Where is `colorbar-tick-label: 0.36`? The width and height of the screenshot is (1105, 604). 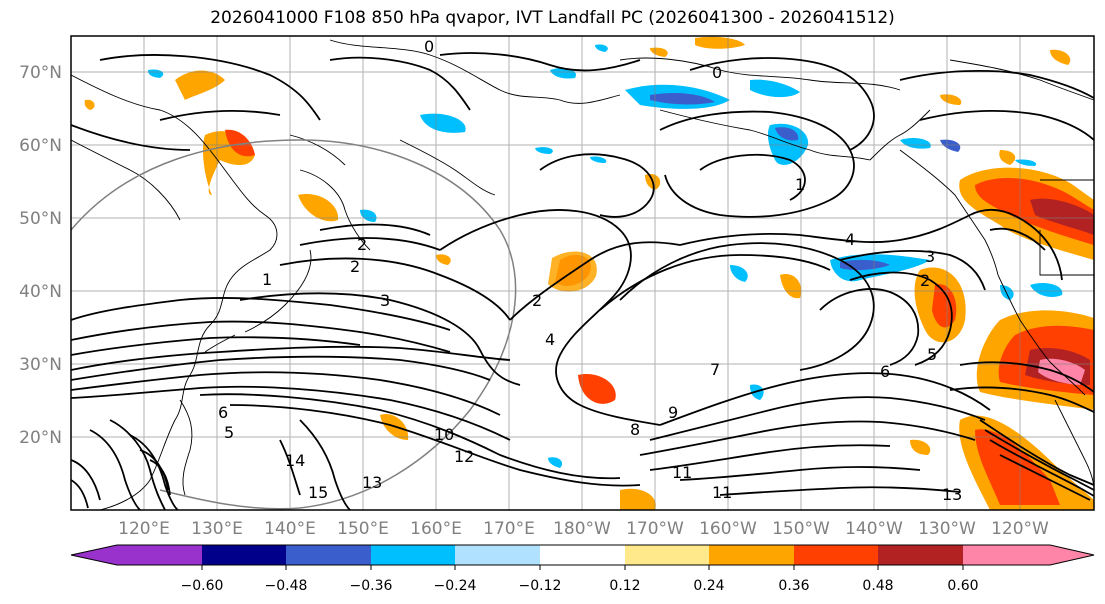 colorbar-tick-label: 0.36 is located at coordinates (793, 586).